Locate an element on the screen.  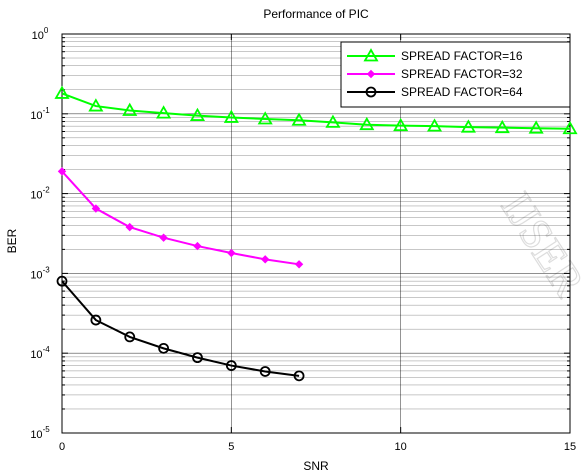
chart-title: Performance of PIC is located at coordinates (316, 14).